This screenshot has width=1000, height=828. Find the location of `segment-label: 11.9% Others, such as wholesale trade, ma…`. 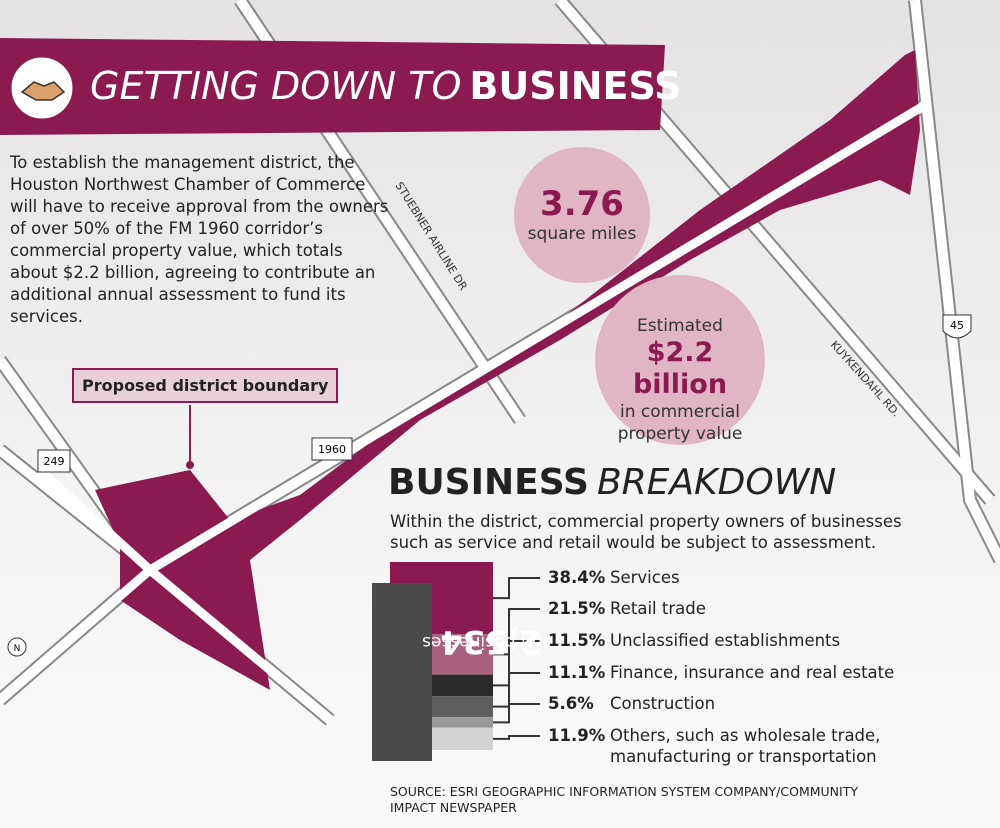

segment-label: 11.9% Others, such as wholesale trade, ma… is located at coordinates (768, 746).